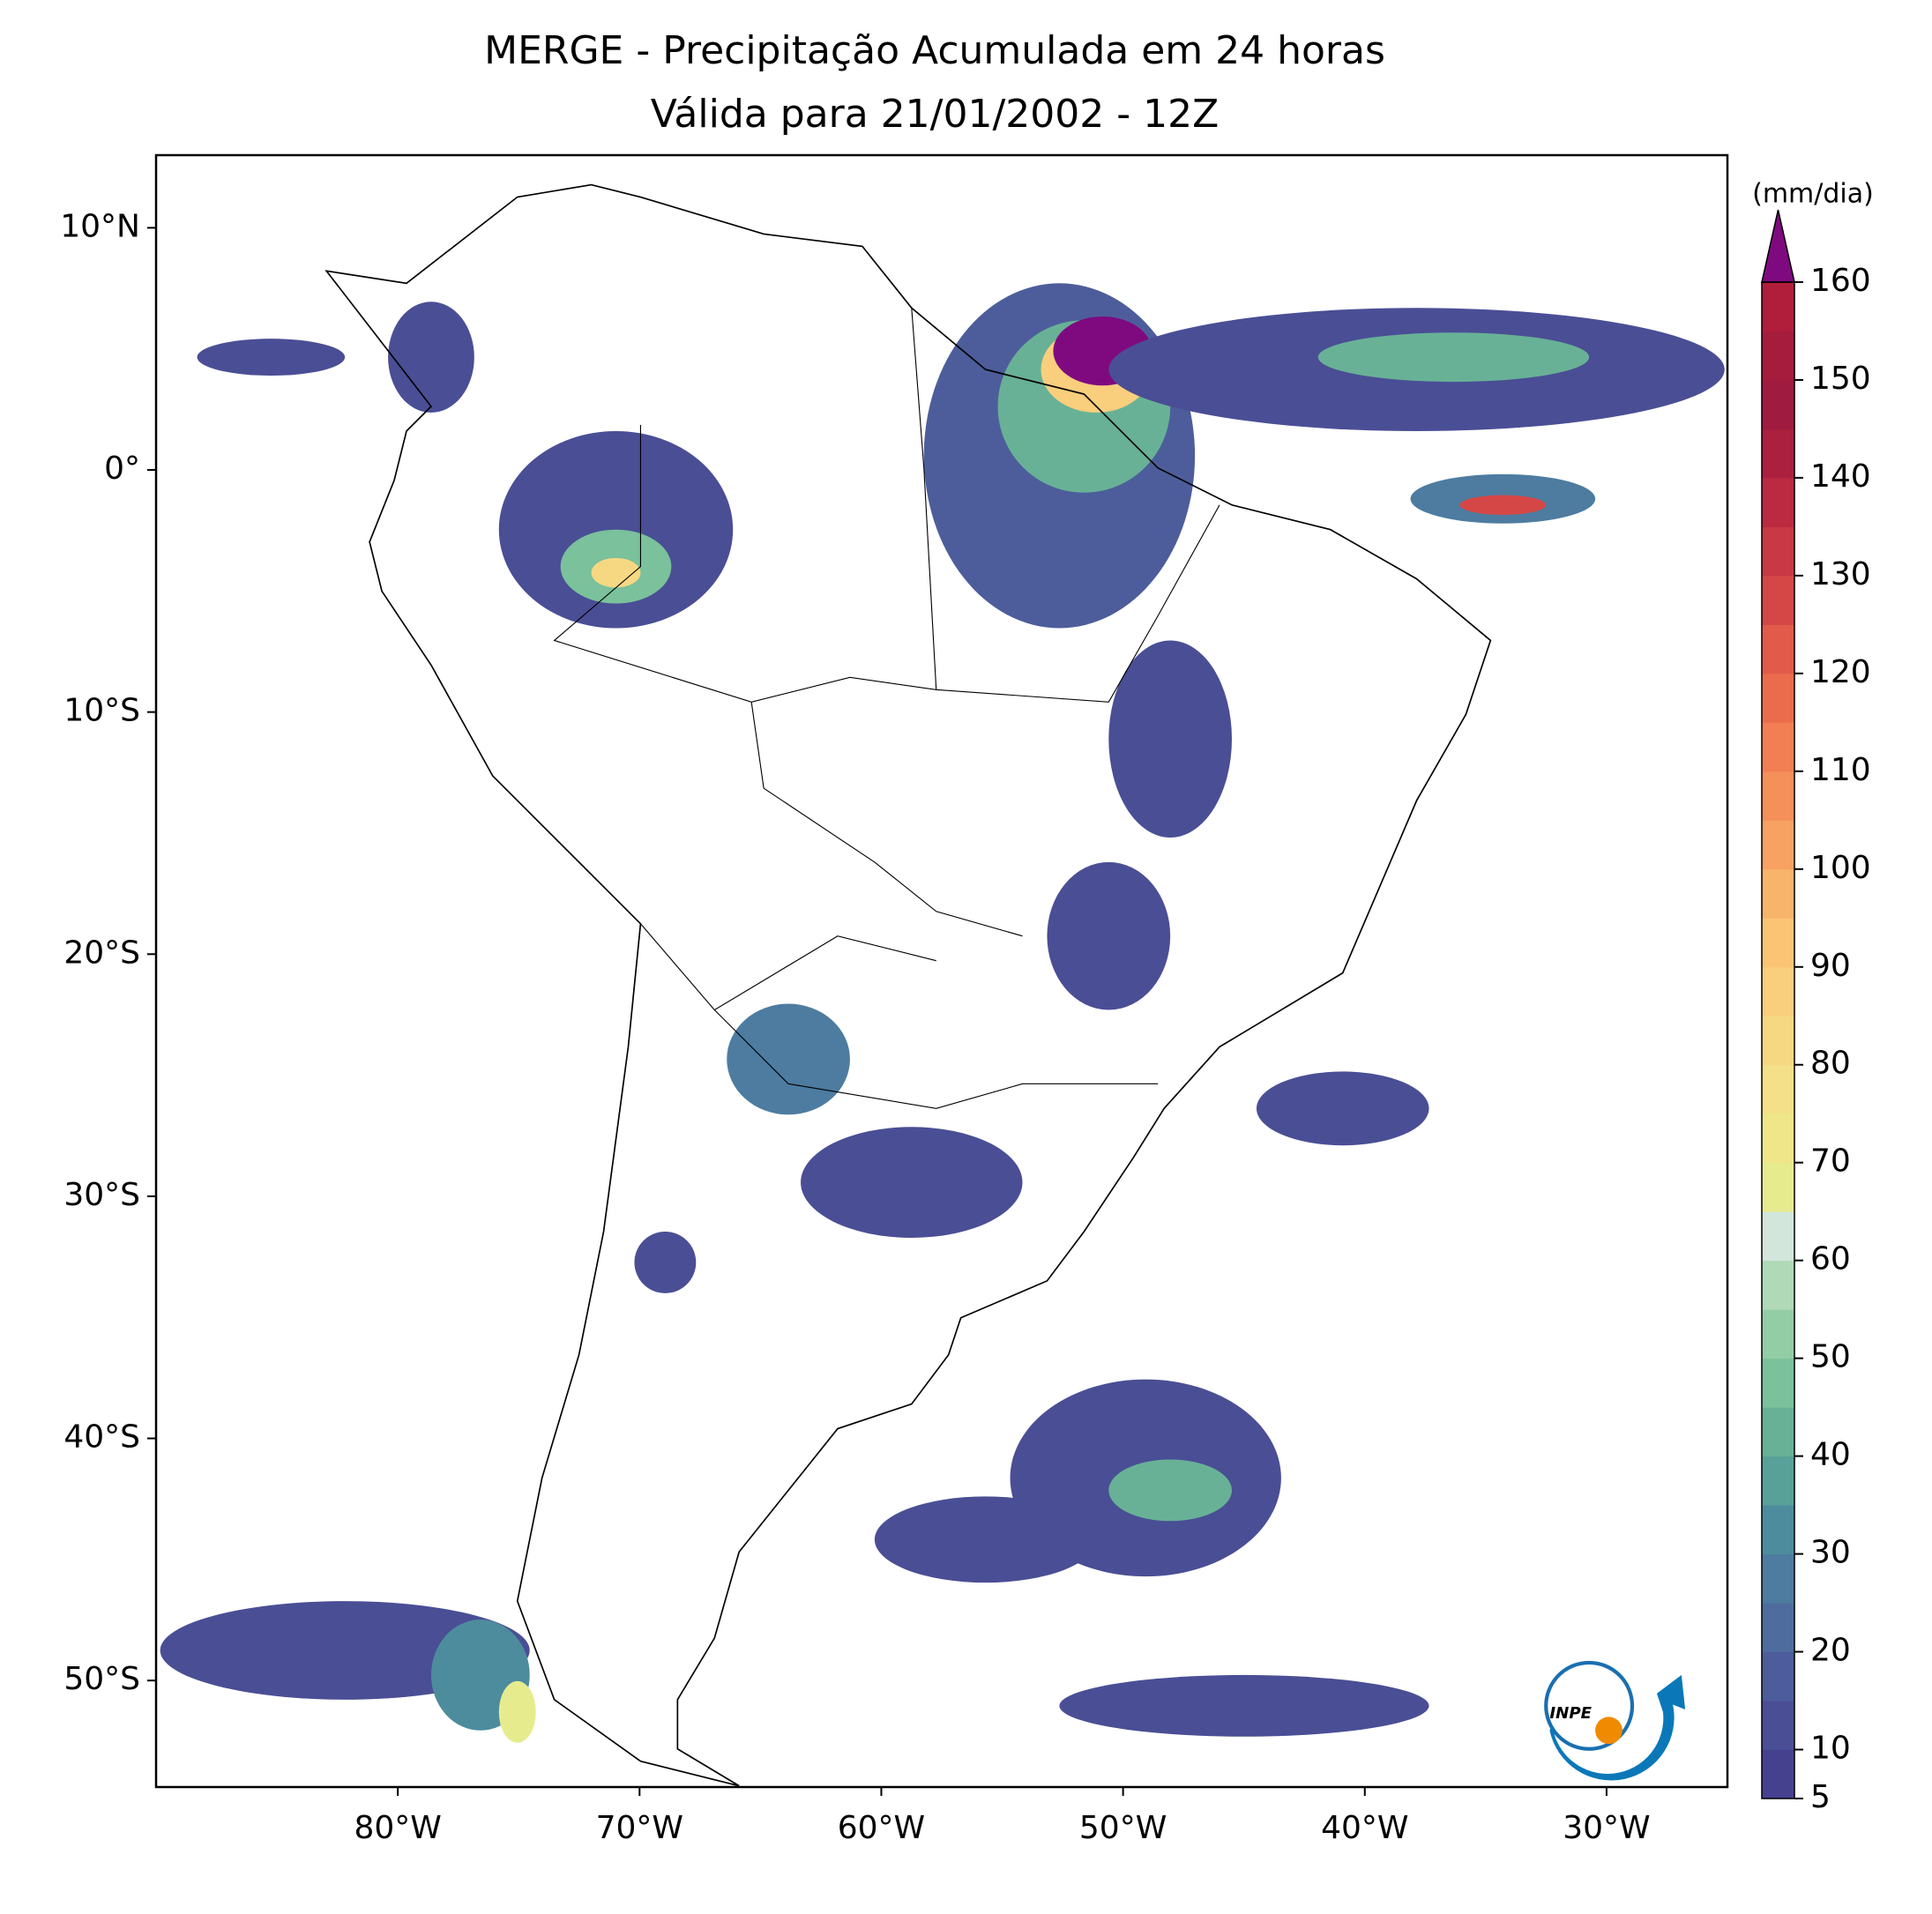 This screenshot has width=1932, height=1914. I want to click on colorbar-tick-label: 160, so click(1840, 281).